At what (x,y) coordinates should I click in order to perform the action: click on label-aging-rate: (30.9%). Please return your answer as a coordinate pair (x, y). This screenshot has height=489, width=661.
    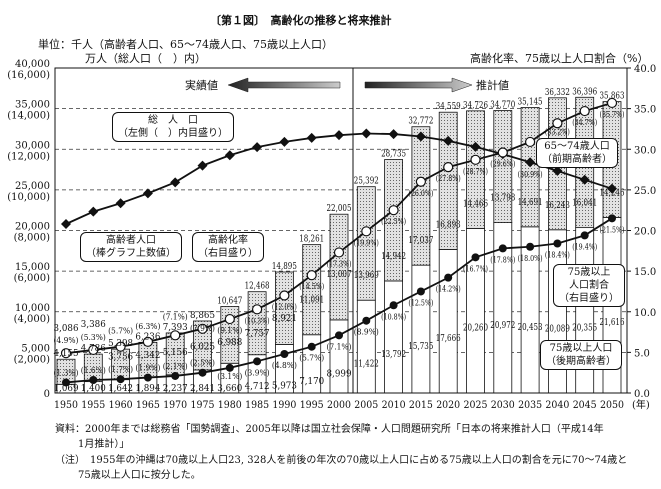
    Looking at the image, I should click on (530, 174).